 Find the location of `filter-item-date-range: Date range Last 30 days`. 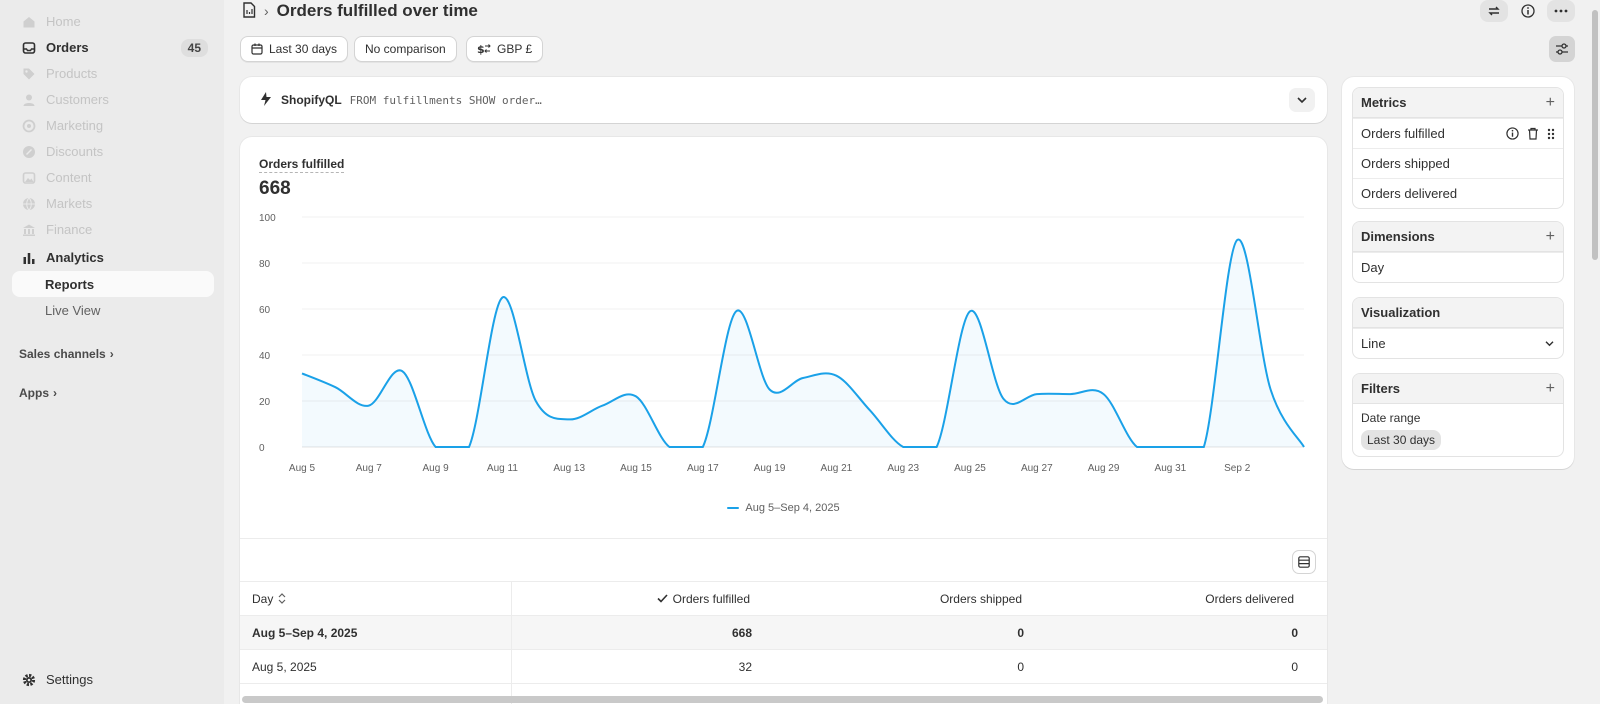

filter-item-date-range: Date range Last 30 days is located at coordinates (1458, 430).